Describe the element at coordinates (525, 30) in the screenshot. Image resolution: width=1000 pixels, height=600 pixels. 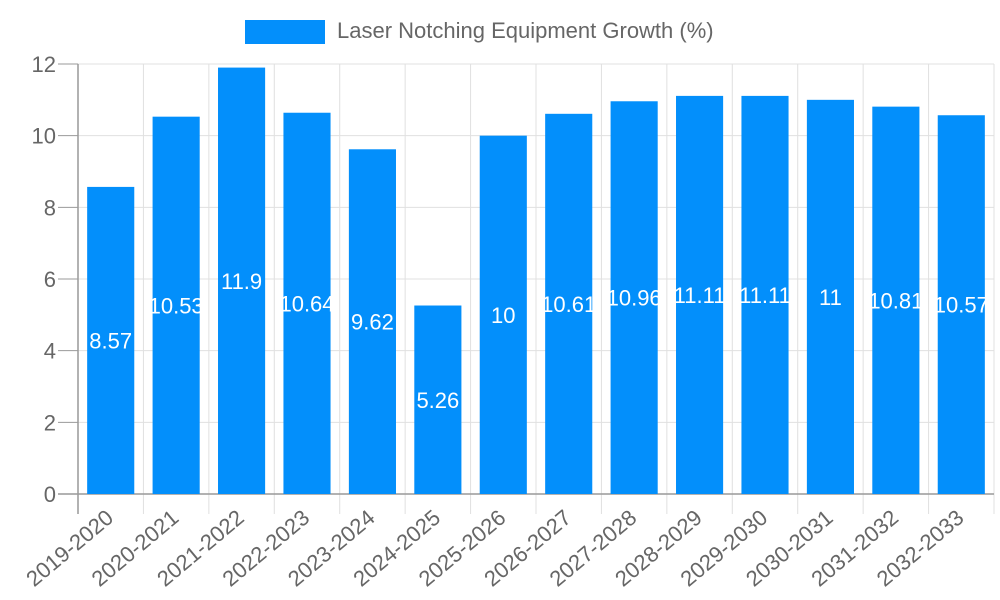
I see `legend-label: Laser Notching Equipment Growth (%)` at that location.